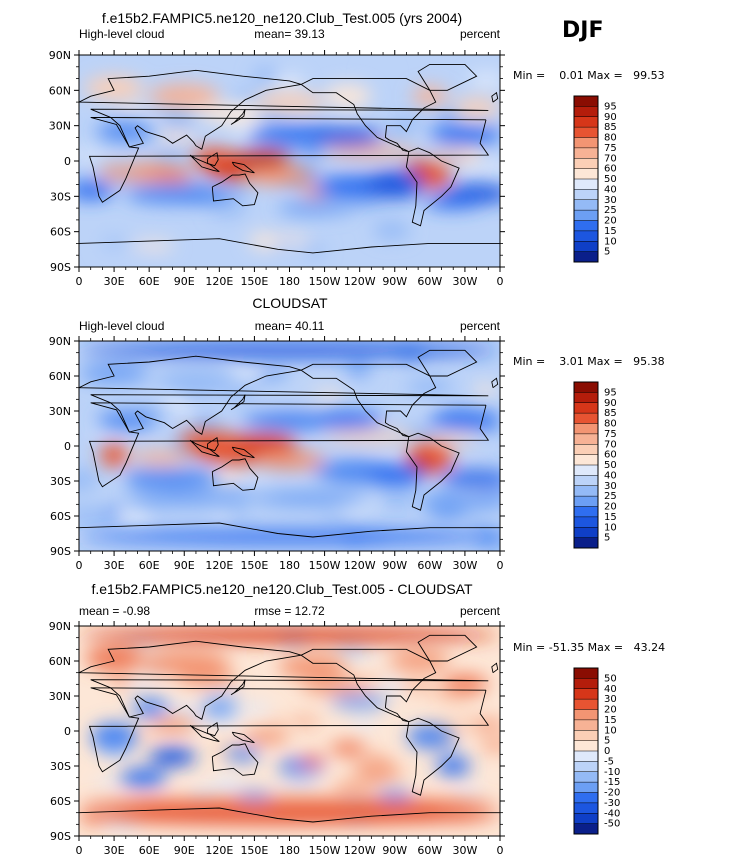 The image size is (733, 864). What do you see at coordinates (610, 169) in the screenshot?
I see `colorbar-label: 60` at bounding box center [610, 169].